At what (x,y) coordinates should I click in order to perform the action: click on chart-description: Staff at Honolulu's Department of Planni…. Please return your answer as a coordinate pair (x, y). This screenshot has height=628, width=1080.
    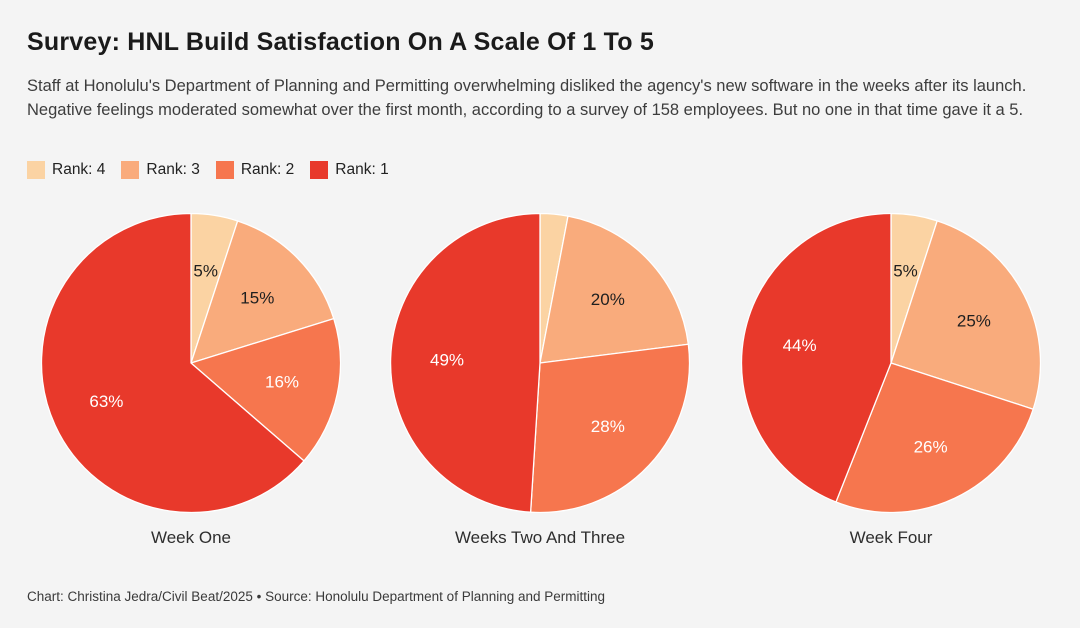
    Looking at the image, I should click on (527, 98).